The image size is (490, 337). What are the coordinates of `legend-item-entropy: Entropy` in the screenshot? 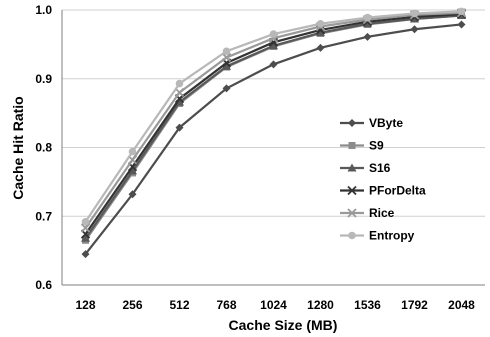 It's located at (377, 236).